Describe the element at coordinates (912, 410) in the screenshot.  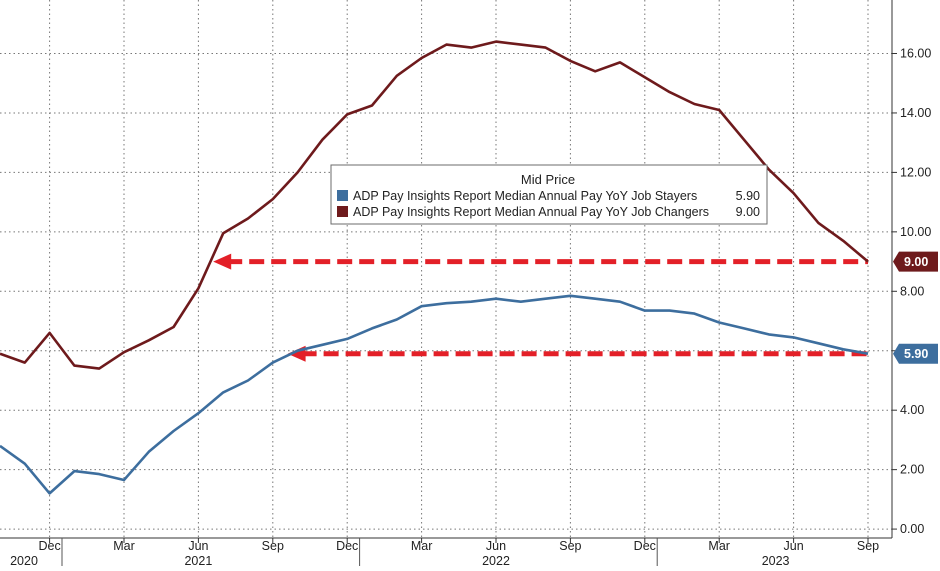
I see `y-tick-label: 4.00` at that location.